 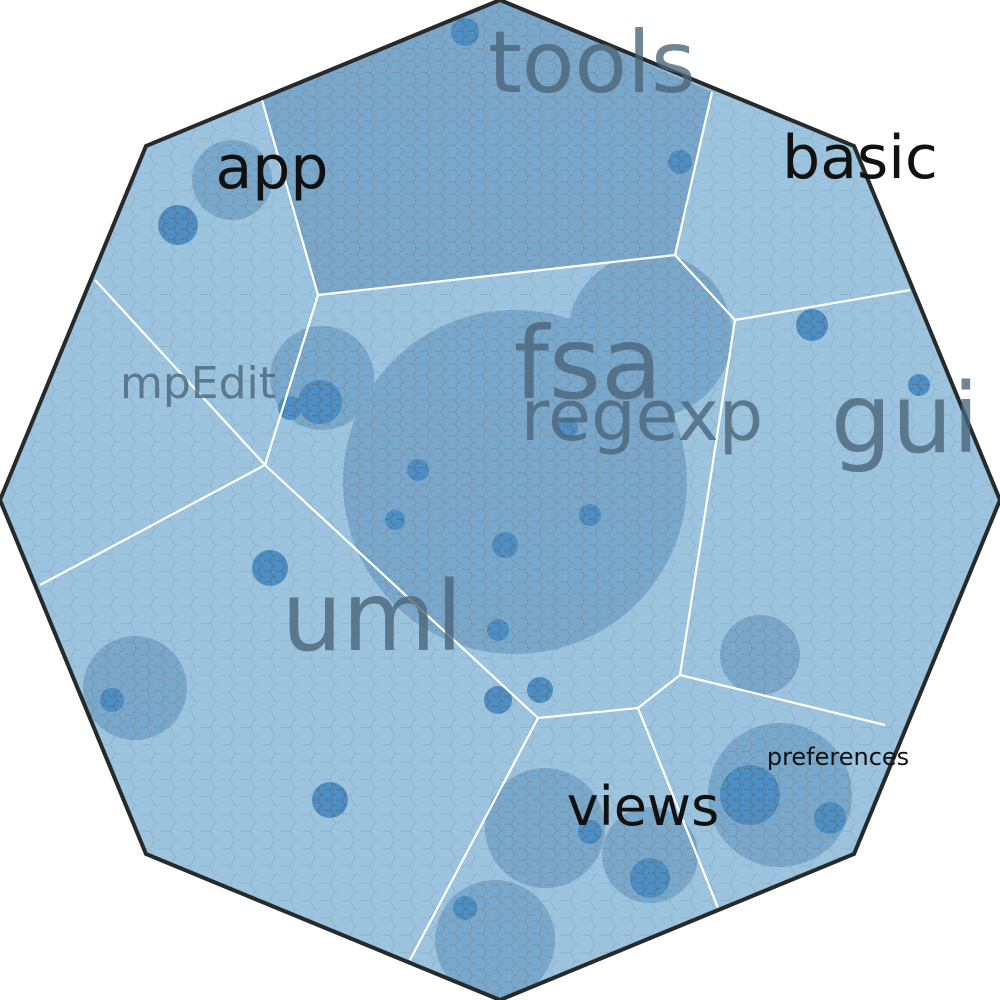 I want to click on cluster-gui, so click(x=760, y=655).